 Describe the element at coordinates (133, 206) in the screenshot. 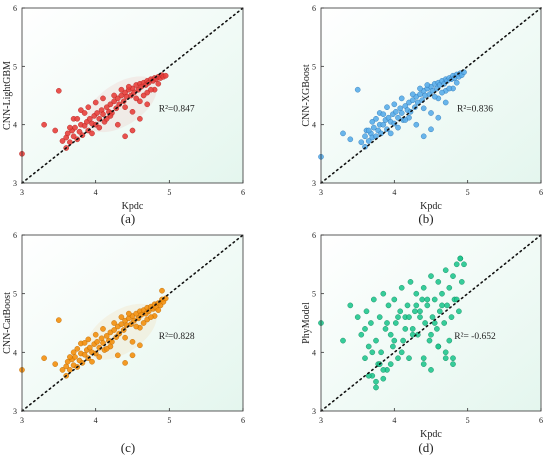

I see `x-axis-label: Kpdc` at that location.